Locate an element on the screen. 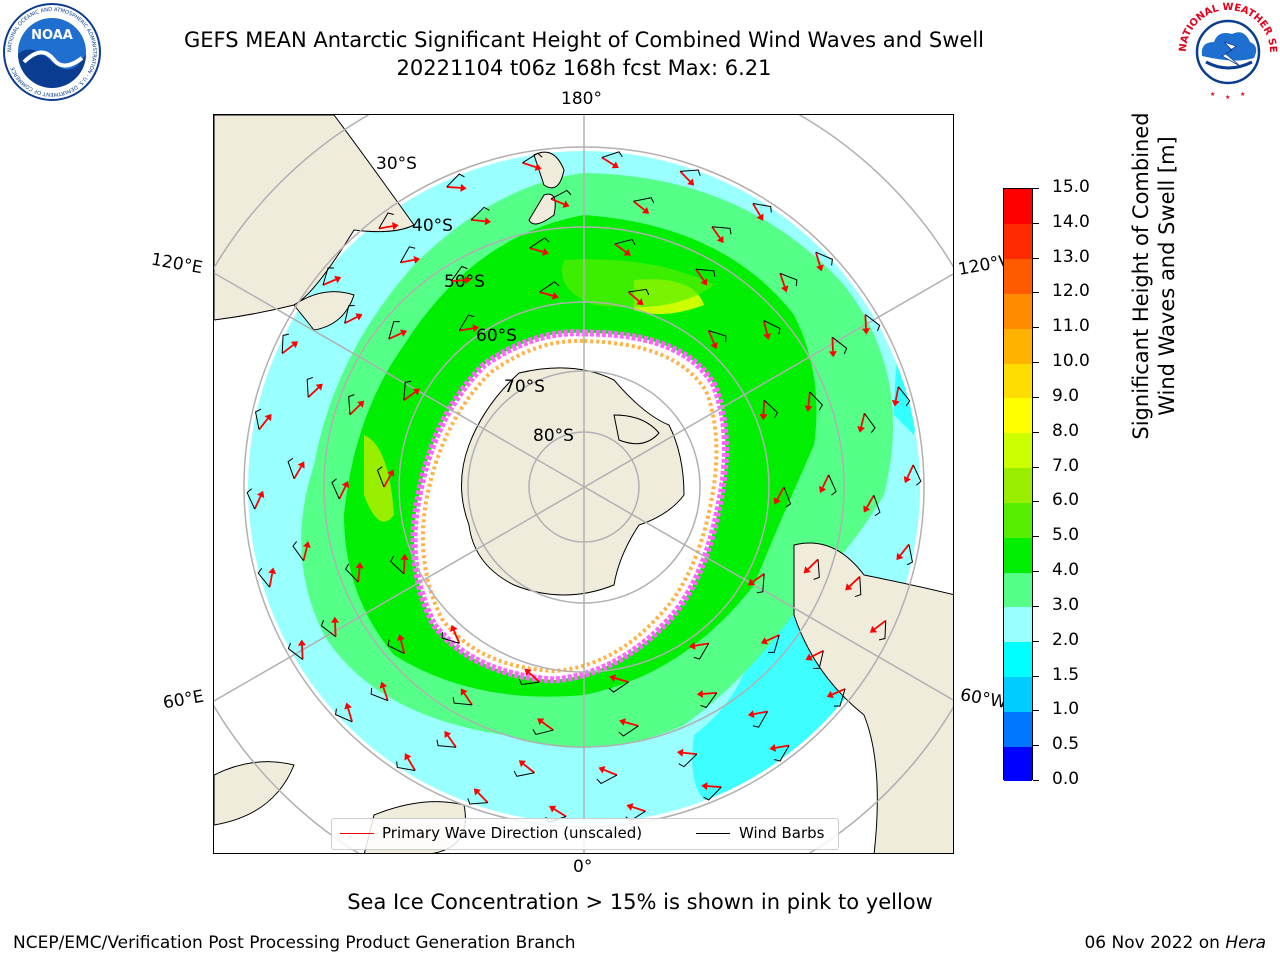 The width and height of the screenshot is (1280, 960). colorbar-tick-label: 6.0 is located at coordinates (1066, 500).